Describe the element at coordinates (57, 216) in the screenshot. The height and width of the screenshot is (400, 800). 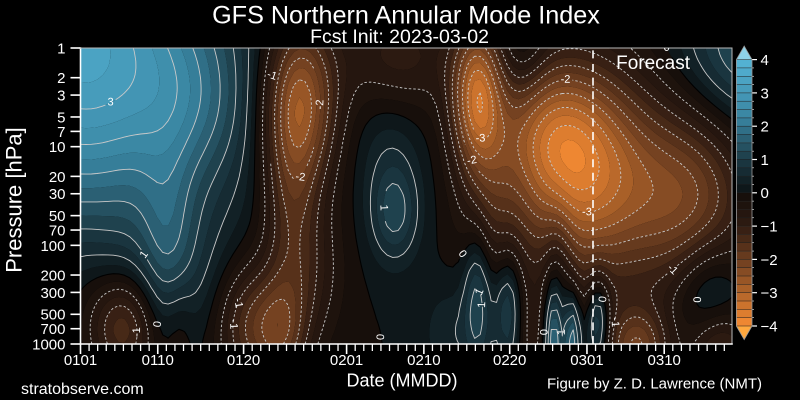
I see `svg-text: 50` at that location.